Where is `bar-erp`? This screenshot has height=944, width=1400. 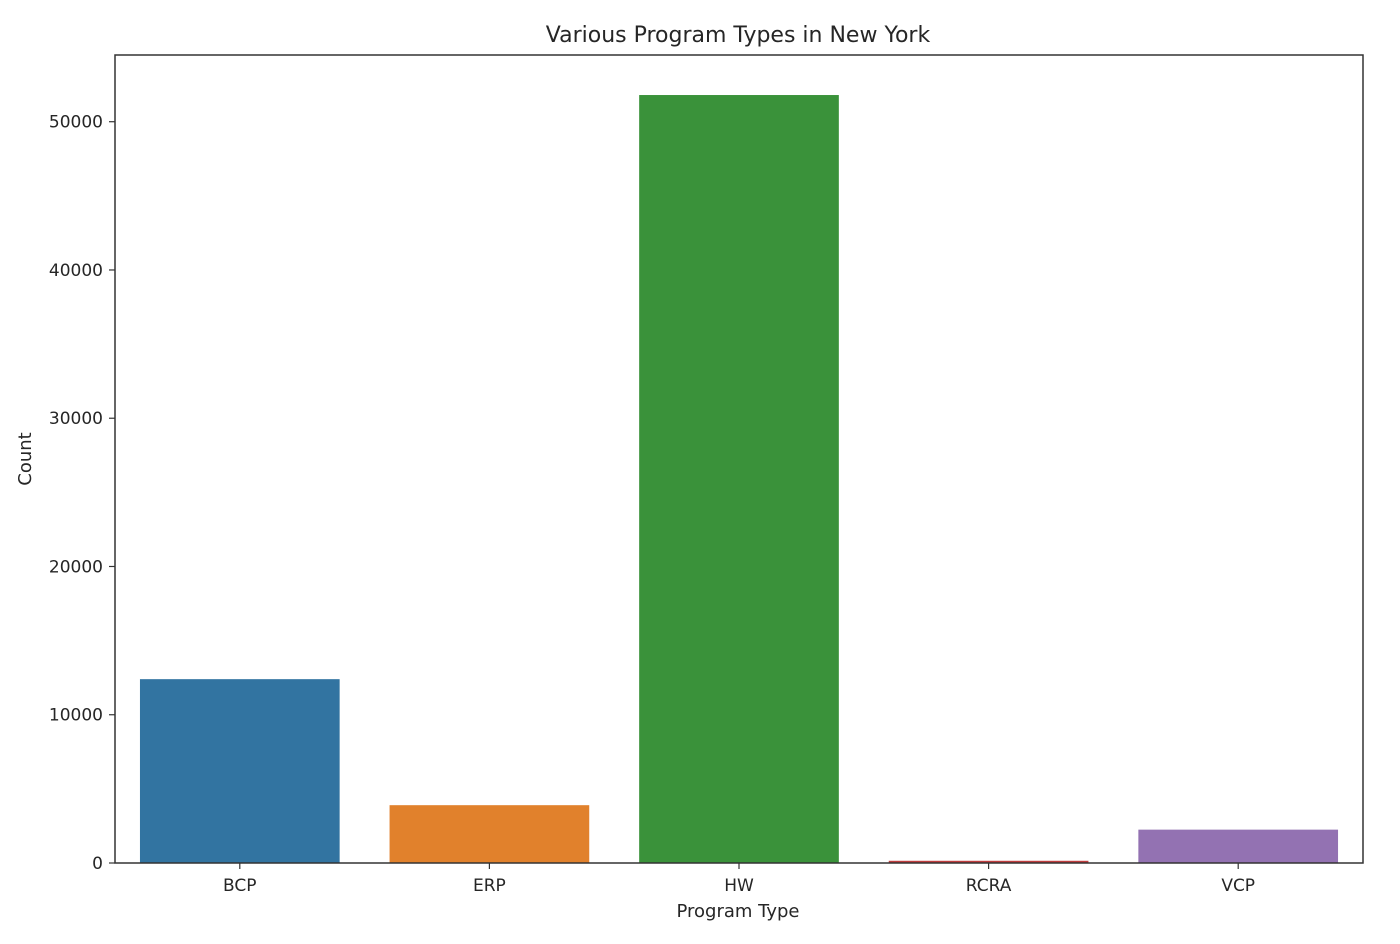 bar-erp is located at coordinates (489, 834).